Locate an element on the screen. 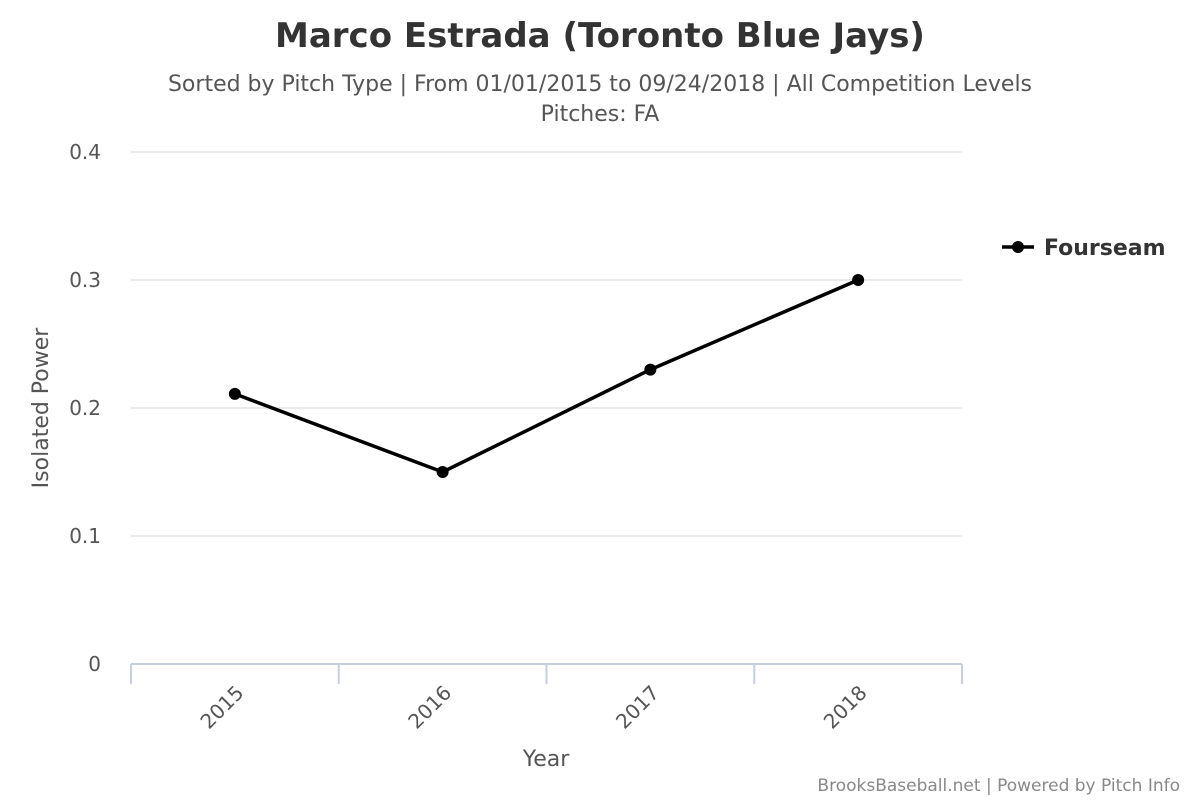 Image resolution: width=1200 pixels, height=800 pixels. x-axis is located at coordinates (546, 674).